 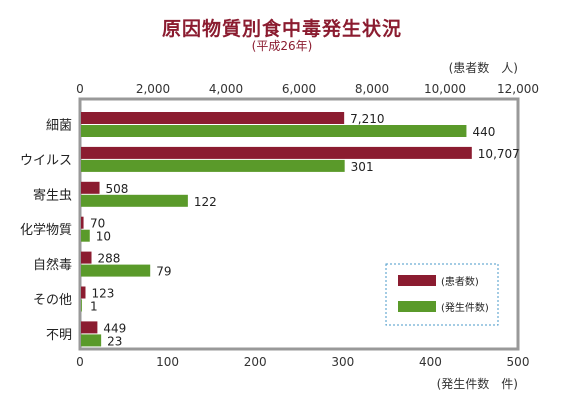 What do you see at coordinates (103, 237) in the screenshot?
I see `data-label-incidents: 10` at bounding box center [103, 237].